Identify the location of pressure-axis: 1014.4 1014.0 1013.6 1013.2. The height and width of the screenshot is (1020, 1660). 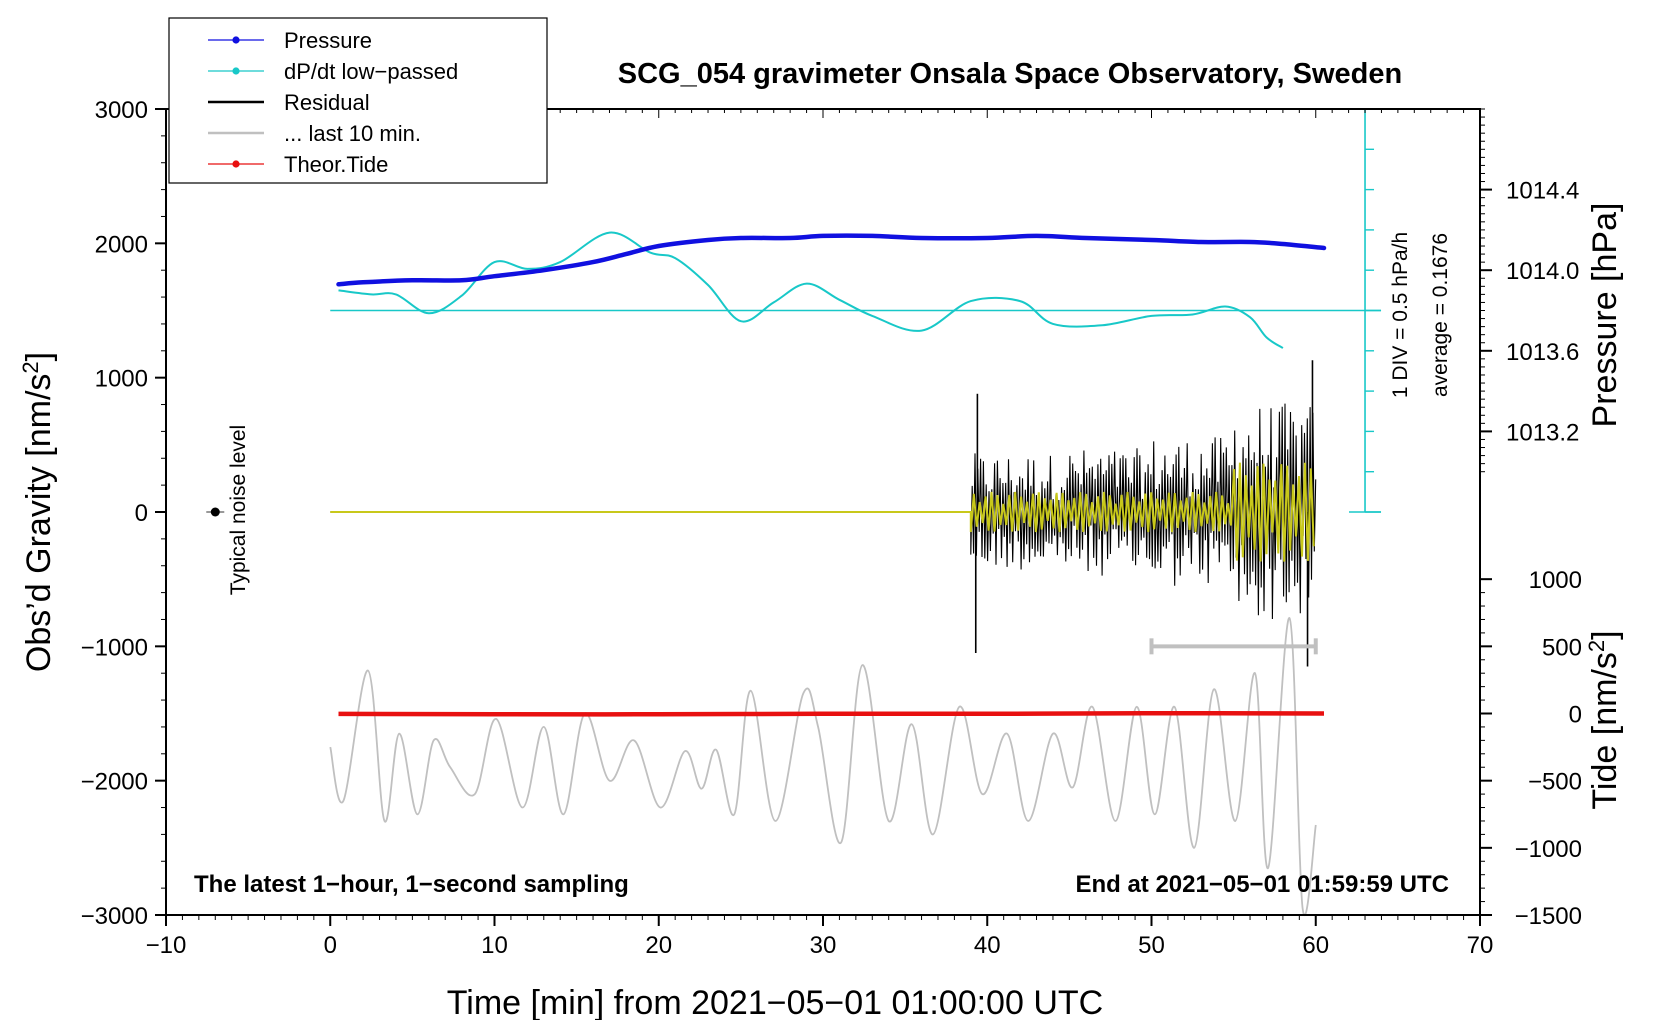
(1529, 290).